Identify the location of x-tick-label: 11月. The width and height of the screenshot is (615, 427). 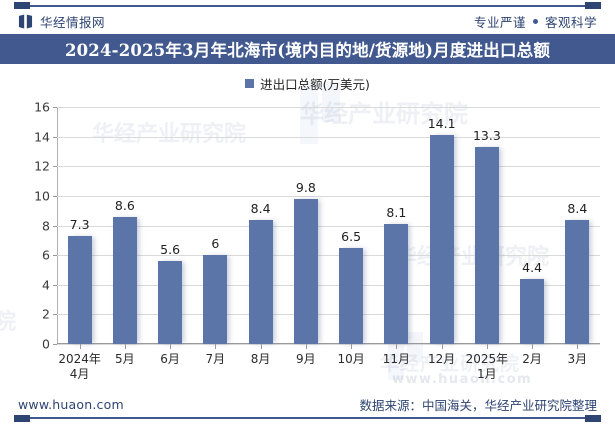
(396, 359).